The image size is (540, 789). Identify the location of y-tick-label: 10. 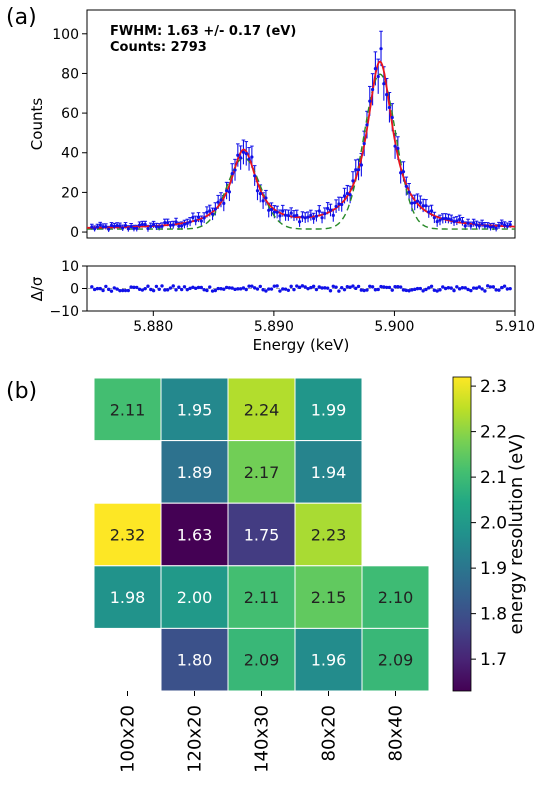
(70, 267).